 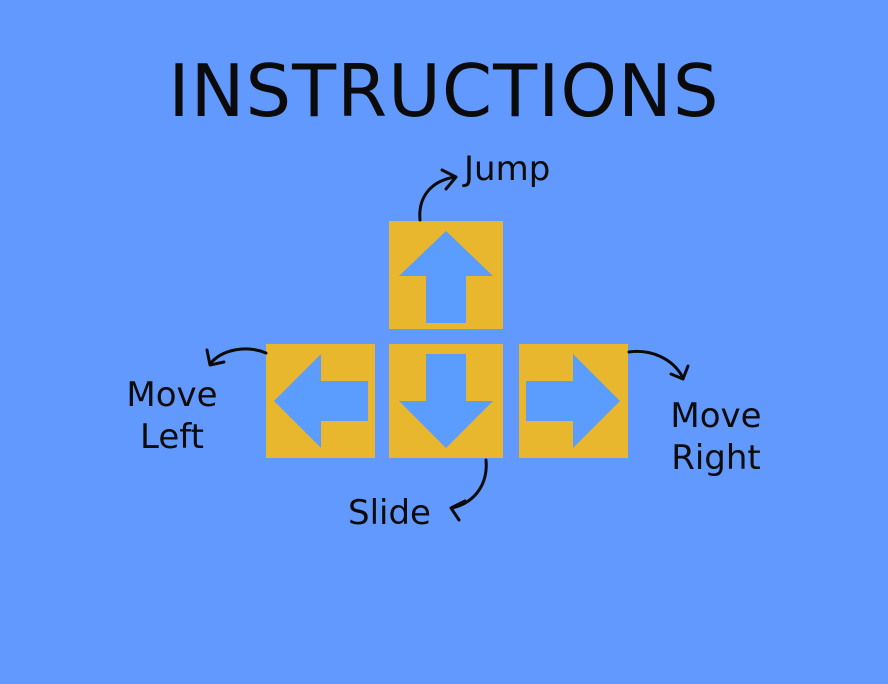 I want to click on move-right-label: Move Right, so click(x=716, y=437).